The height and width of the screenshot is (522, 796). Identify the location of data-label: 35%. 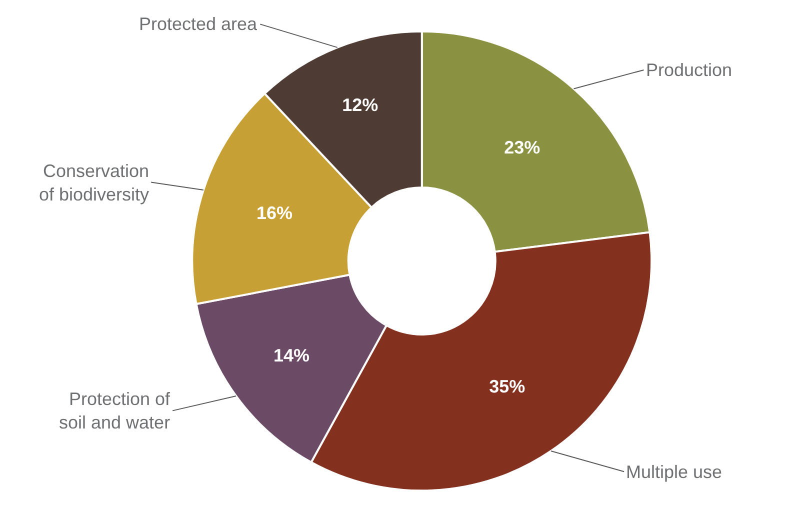
(507, 386).